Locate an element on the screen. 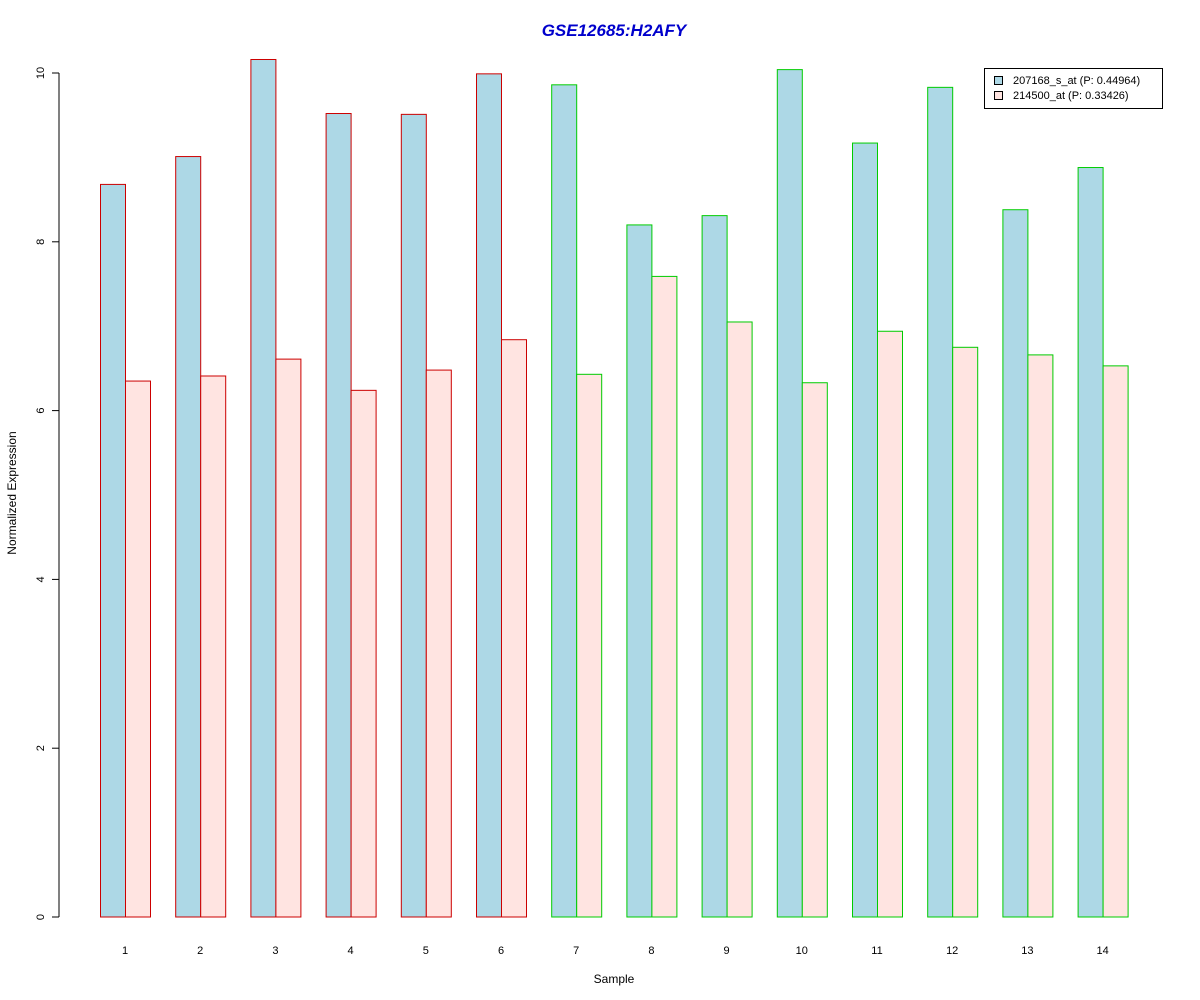 The height and width of the screenshot is (1000, 1200). x-tick-label: 14 is located at coordinates (1102, 951).